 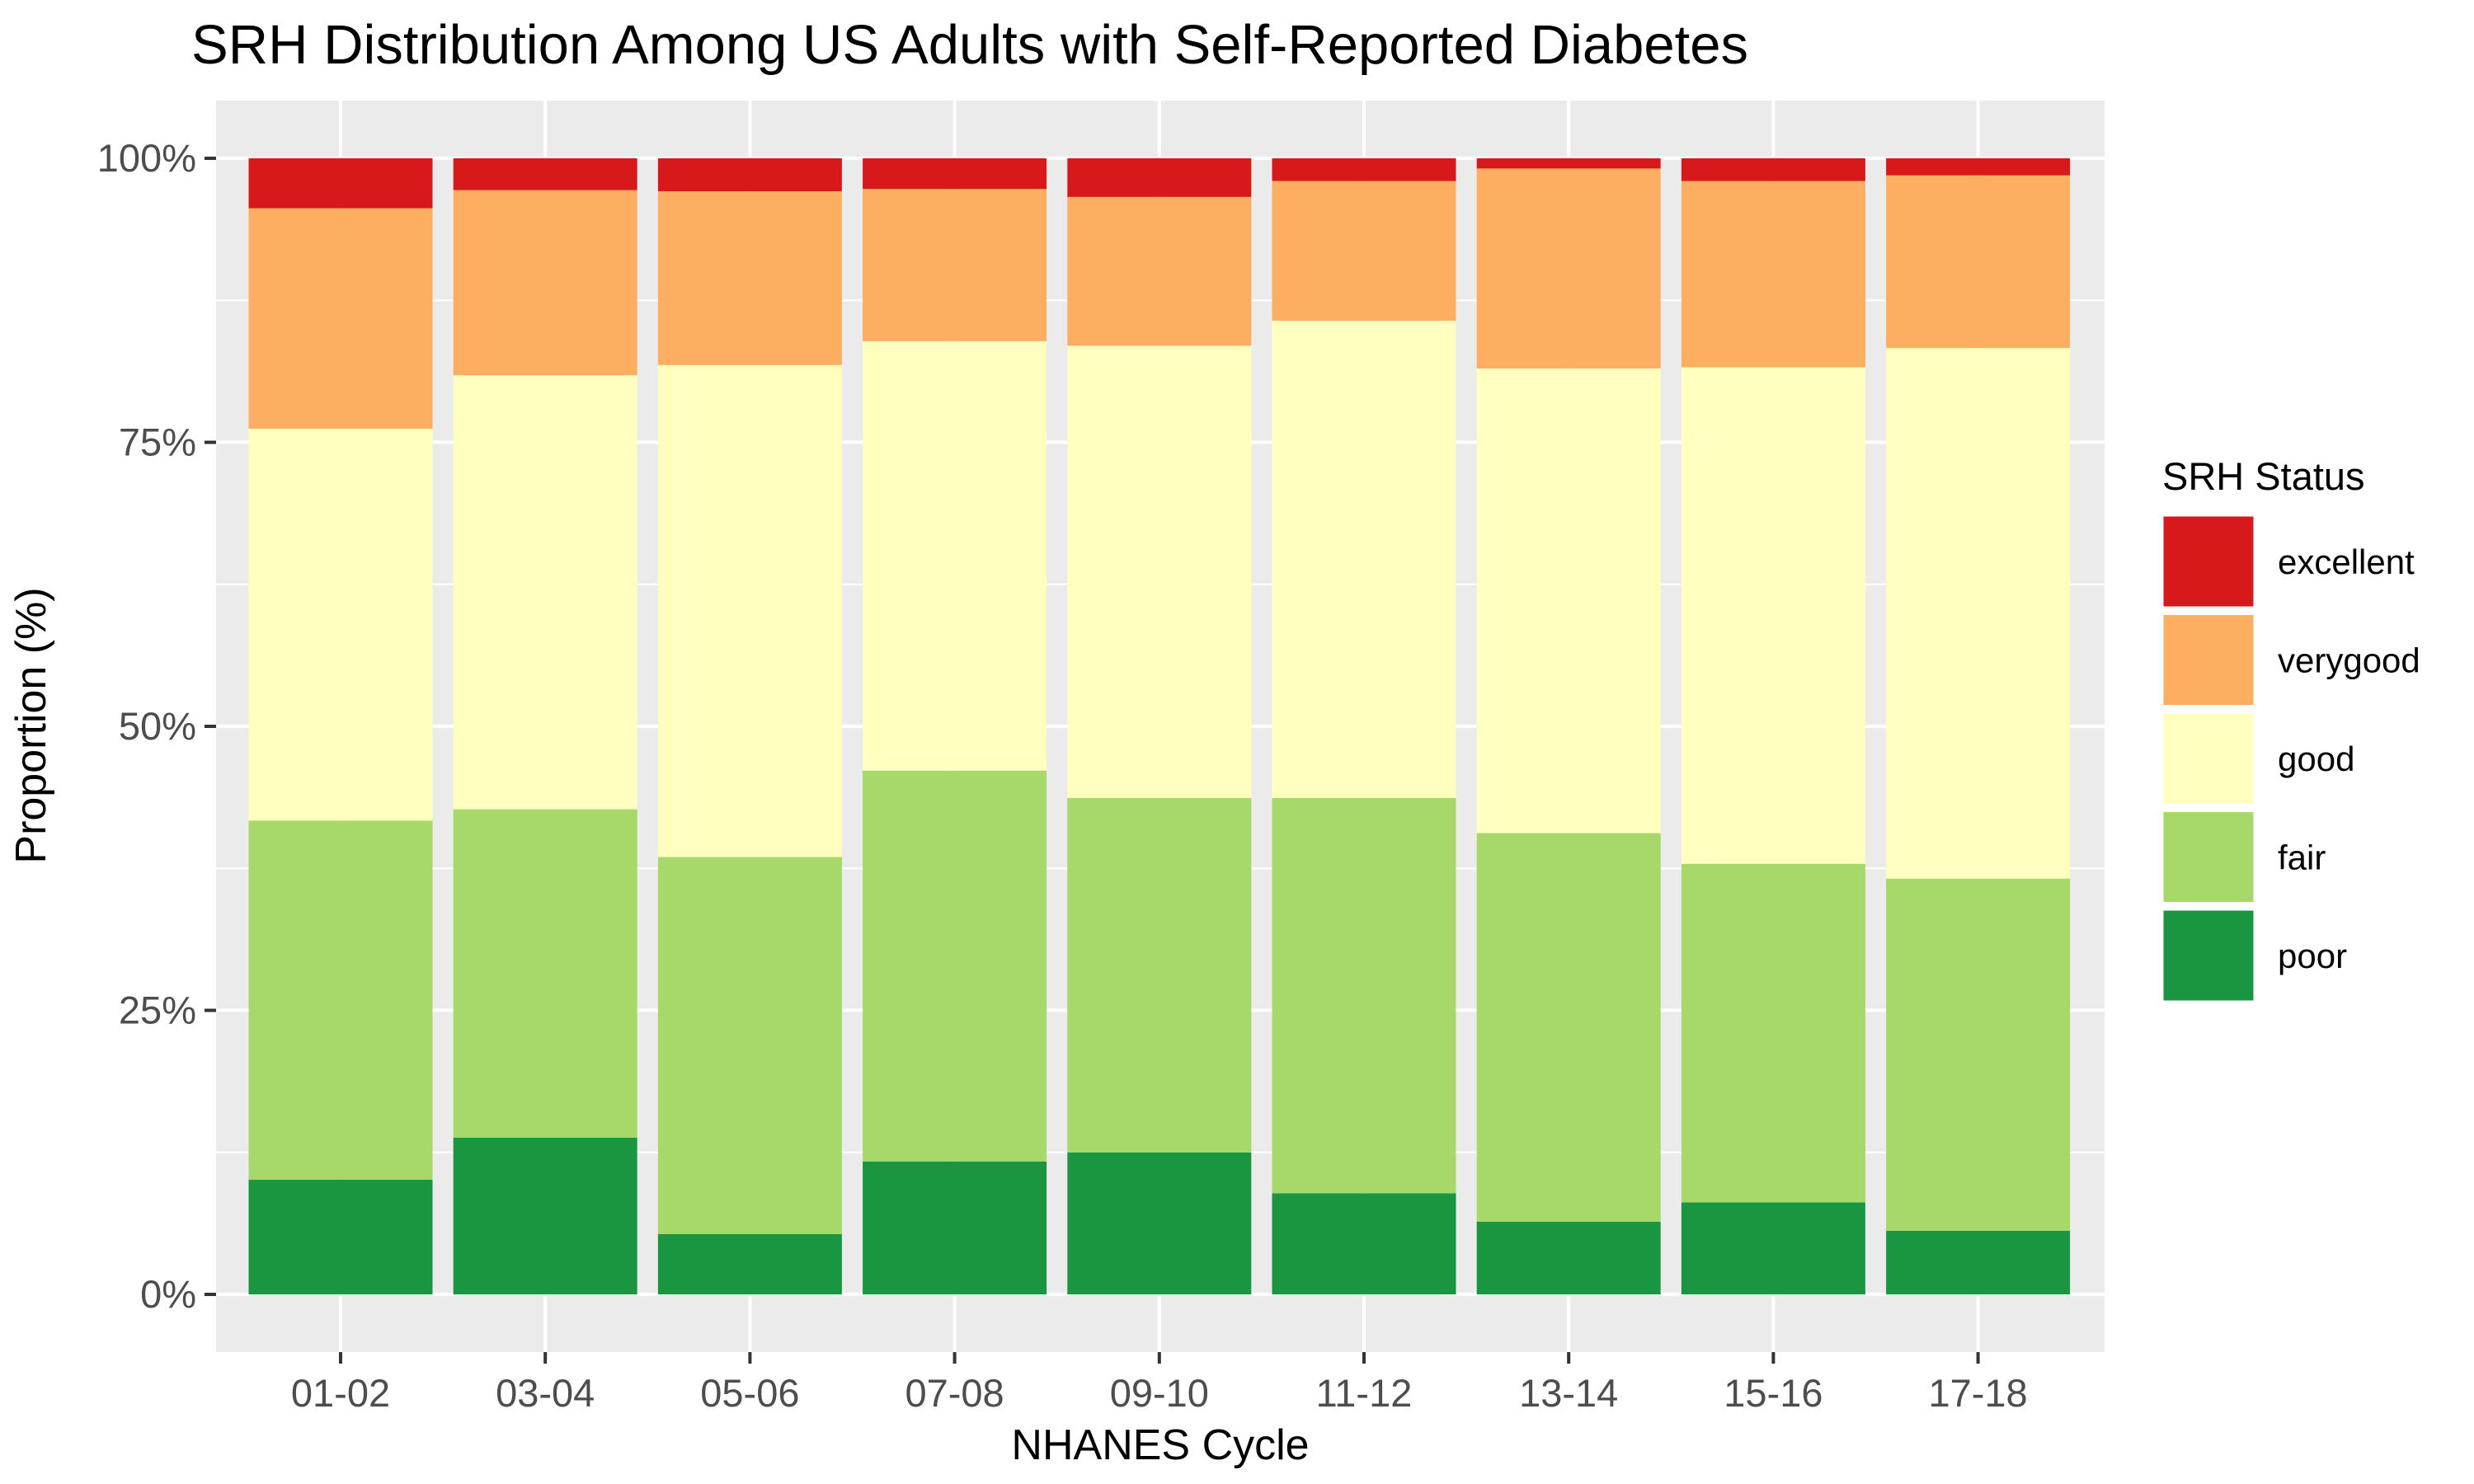 What do you see at coordinates (340, 1393) in the screenshot?
I see `x-tick-label: 01-02` at bounding box center [340, 1393].